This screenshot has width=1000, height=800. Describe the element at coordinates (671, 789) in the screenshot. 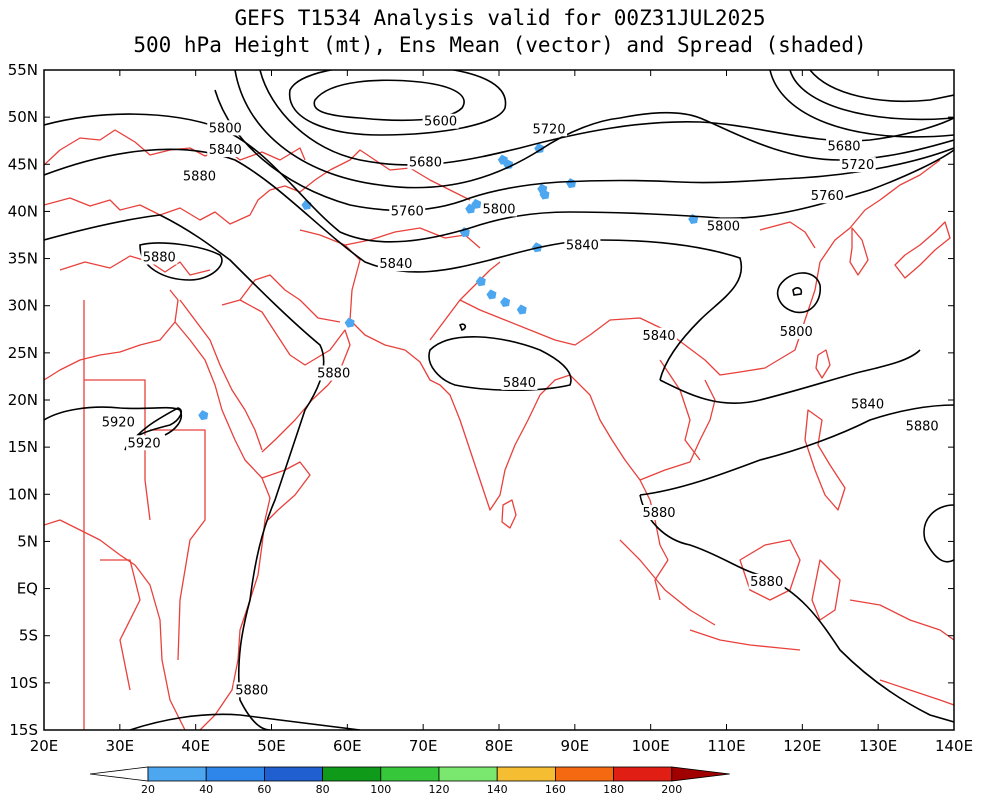

I see `colorbar-label: 200` at that location.